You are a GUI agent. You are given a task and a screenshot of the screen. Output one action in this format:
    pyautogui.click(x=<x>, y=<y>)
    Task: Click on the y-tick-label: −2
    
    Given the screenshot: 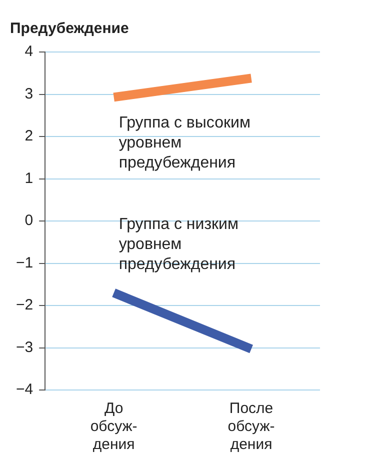 What is the action you would take?
    pyautogui.click(x=25, y=305)
    